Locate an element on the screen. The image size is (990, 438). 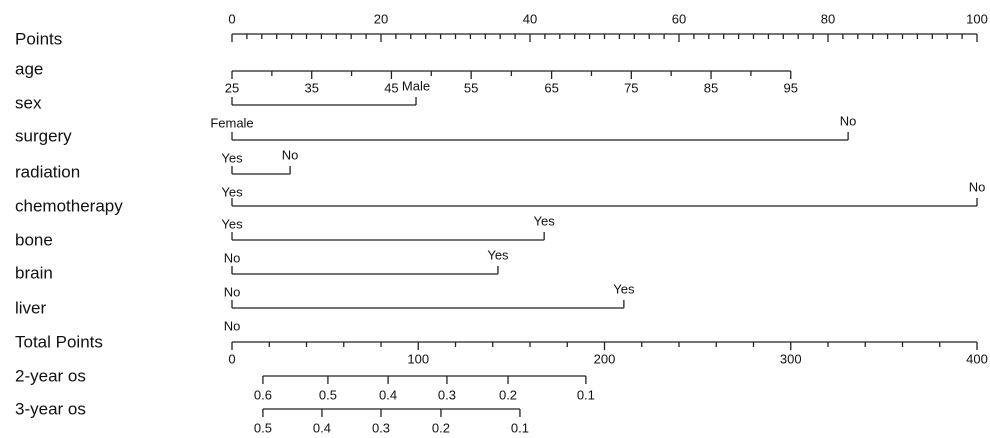
row-label: bone is located at coordinates (34, 239).